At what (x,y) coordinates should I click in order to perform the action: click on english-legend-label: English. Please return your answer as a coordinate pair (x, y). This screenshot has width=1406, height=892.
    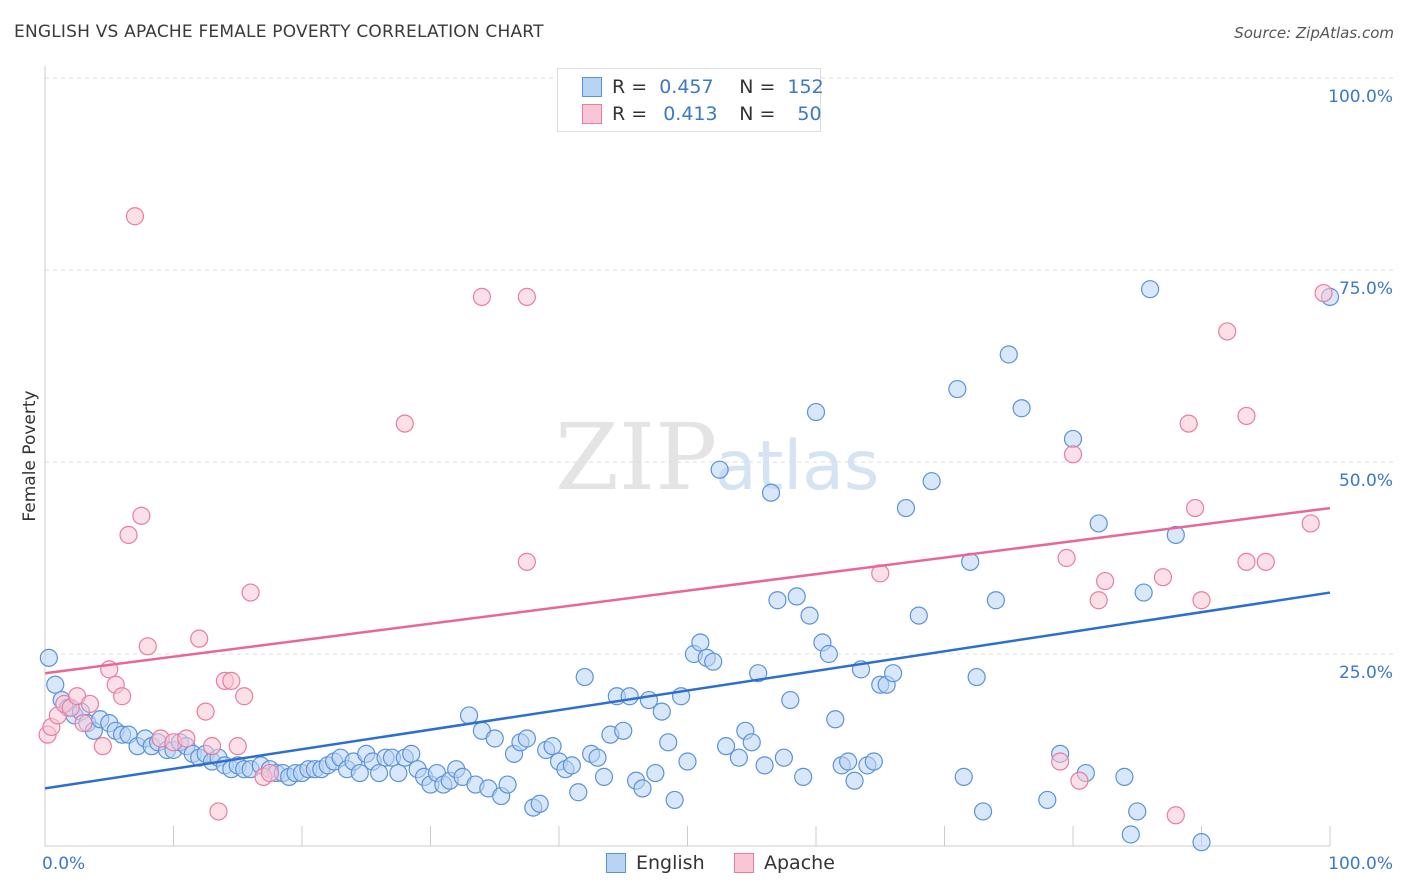
    Looking at the image, I should click on (670, 863).